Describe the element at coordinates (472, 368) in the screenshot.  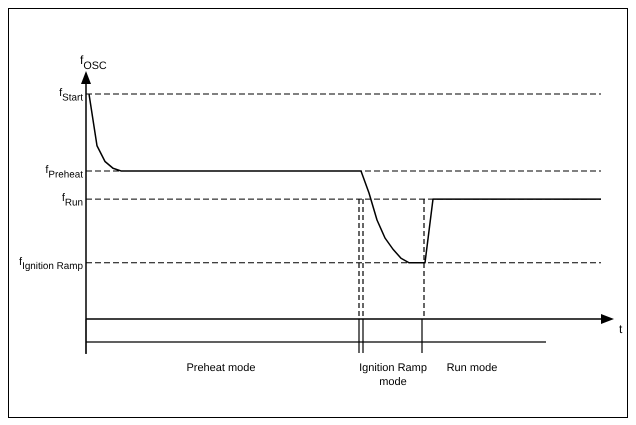
I see `text: Run mode` at that location.